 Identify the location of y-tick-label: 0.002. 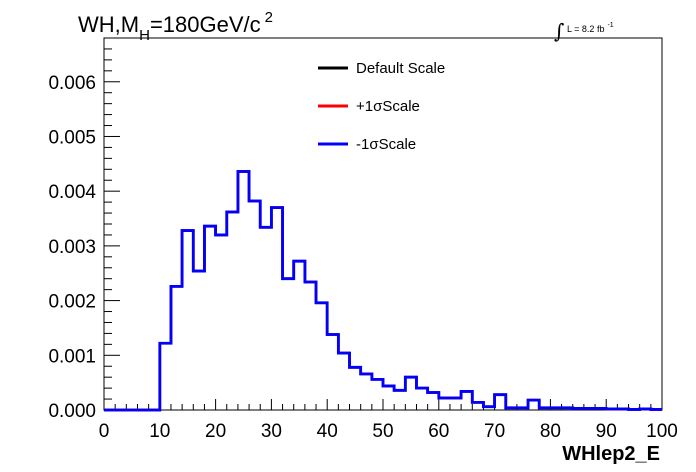
(72, 302).